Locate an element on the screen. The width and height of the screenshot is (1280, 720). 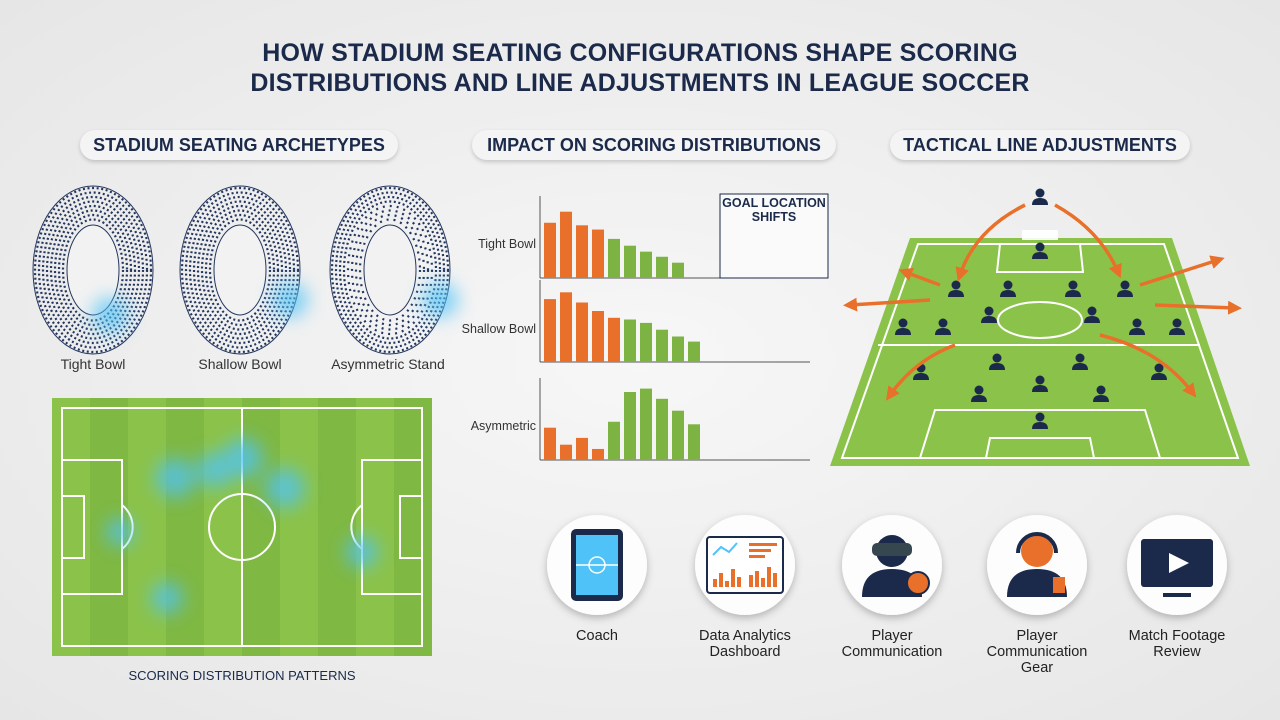
inset-box is located at coordinates (774, 236).